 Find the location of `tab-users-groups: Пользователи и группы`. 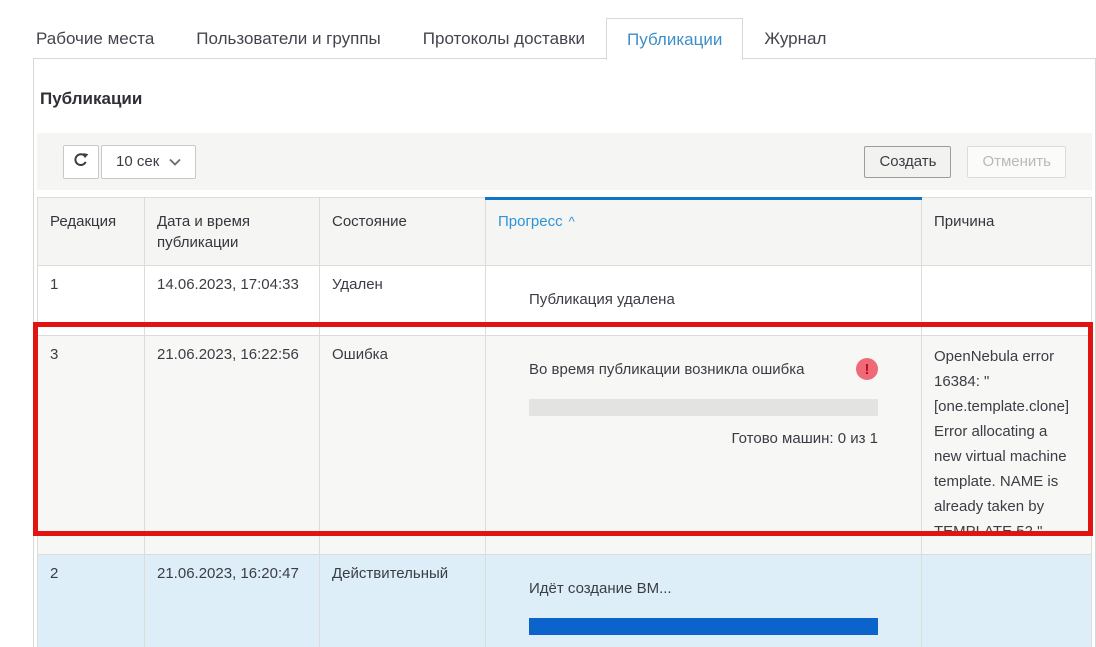

tab-users-groups: Пользователи и группы is located at coordinates (288, 38).